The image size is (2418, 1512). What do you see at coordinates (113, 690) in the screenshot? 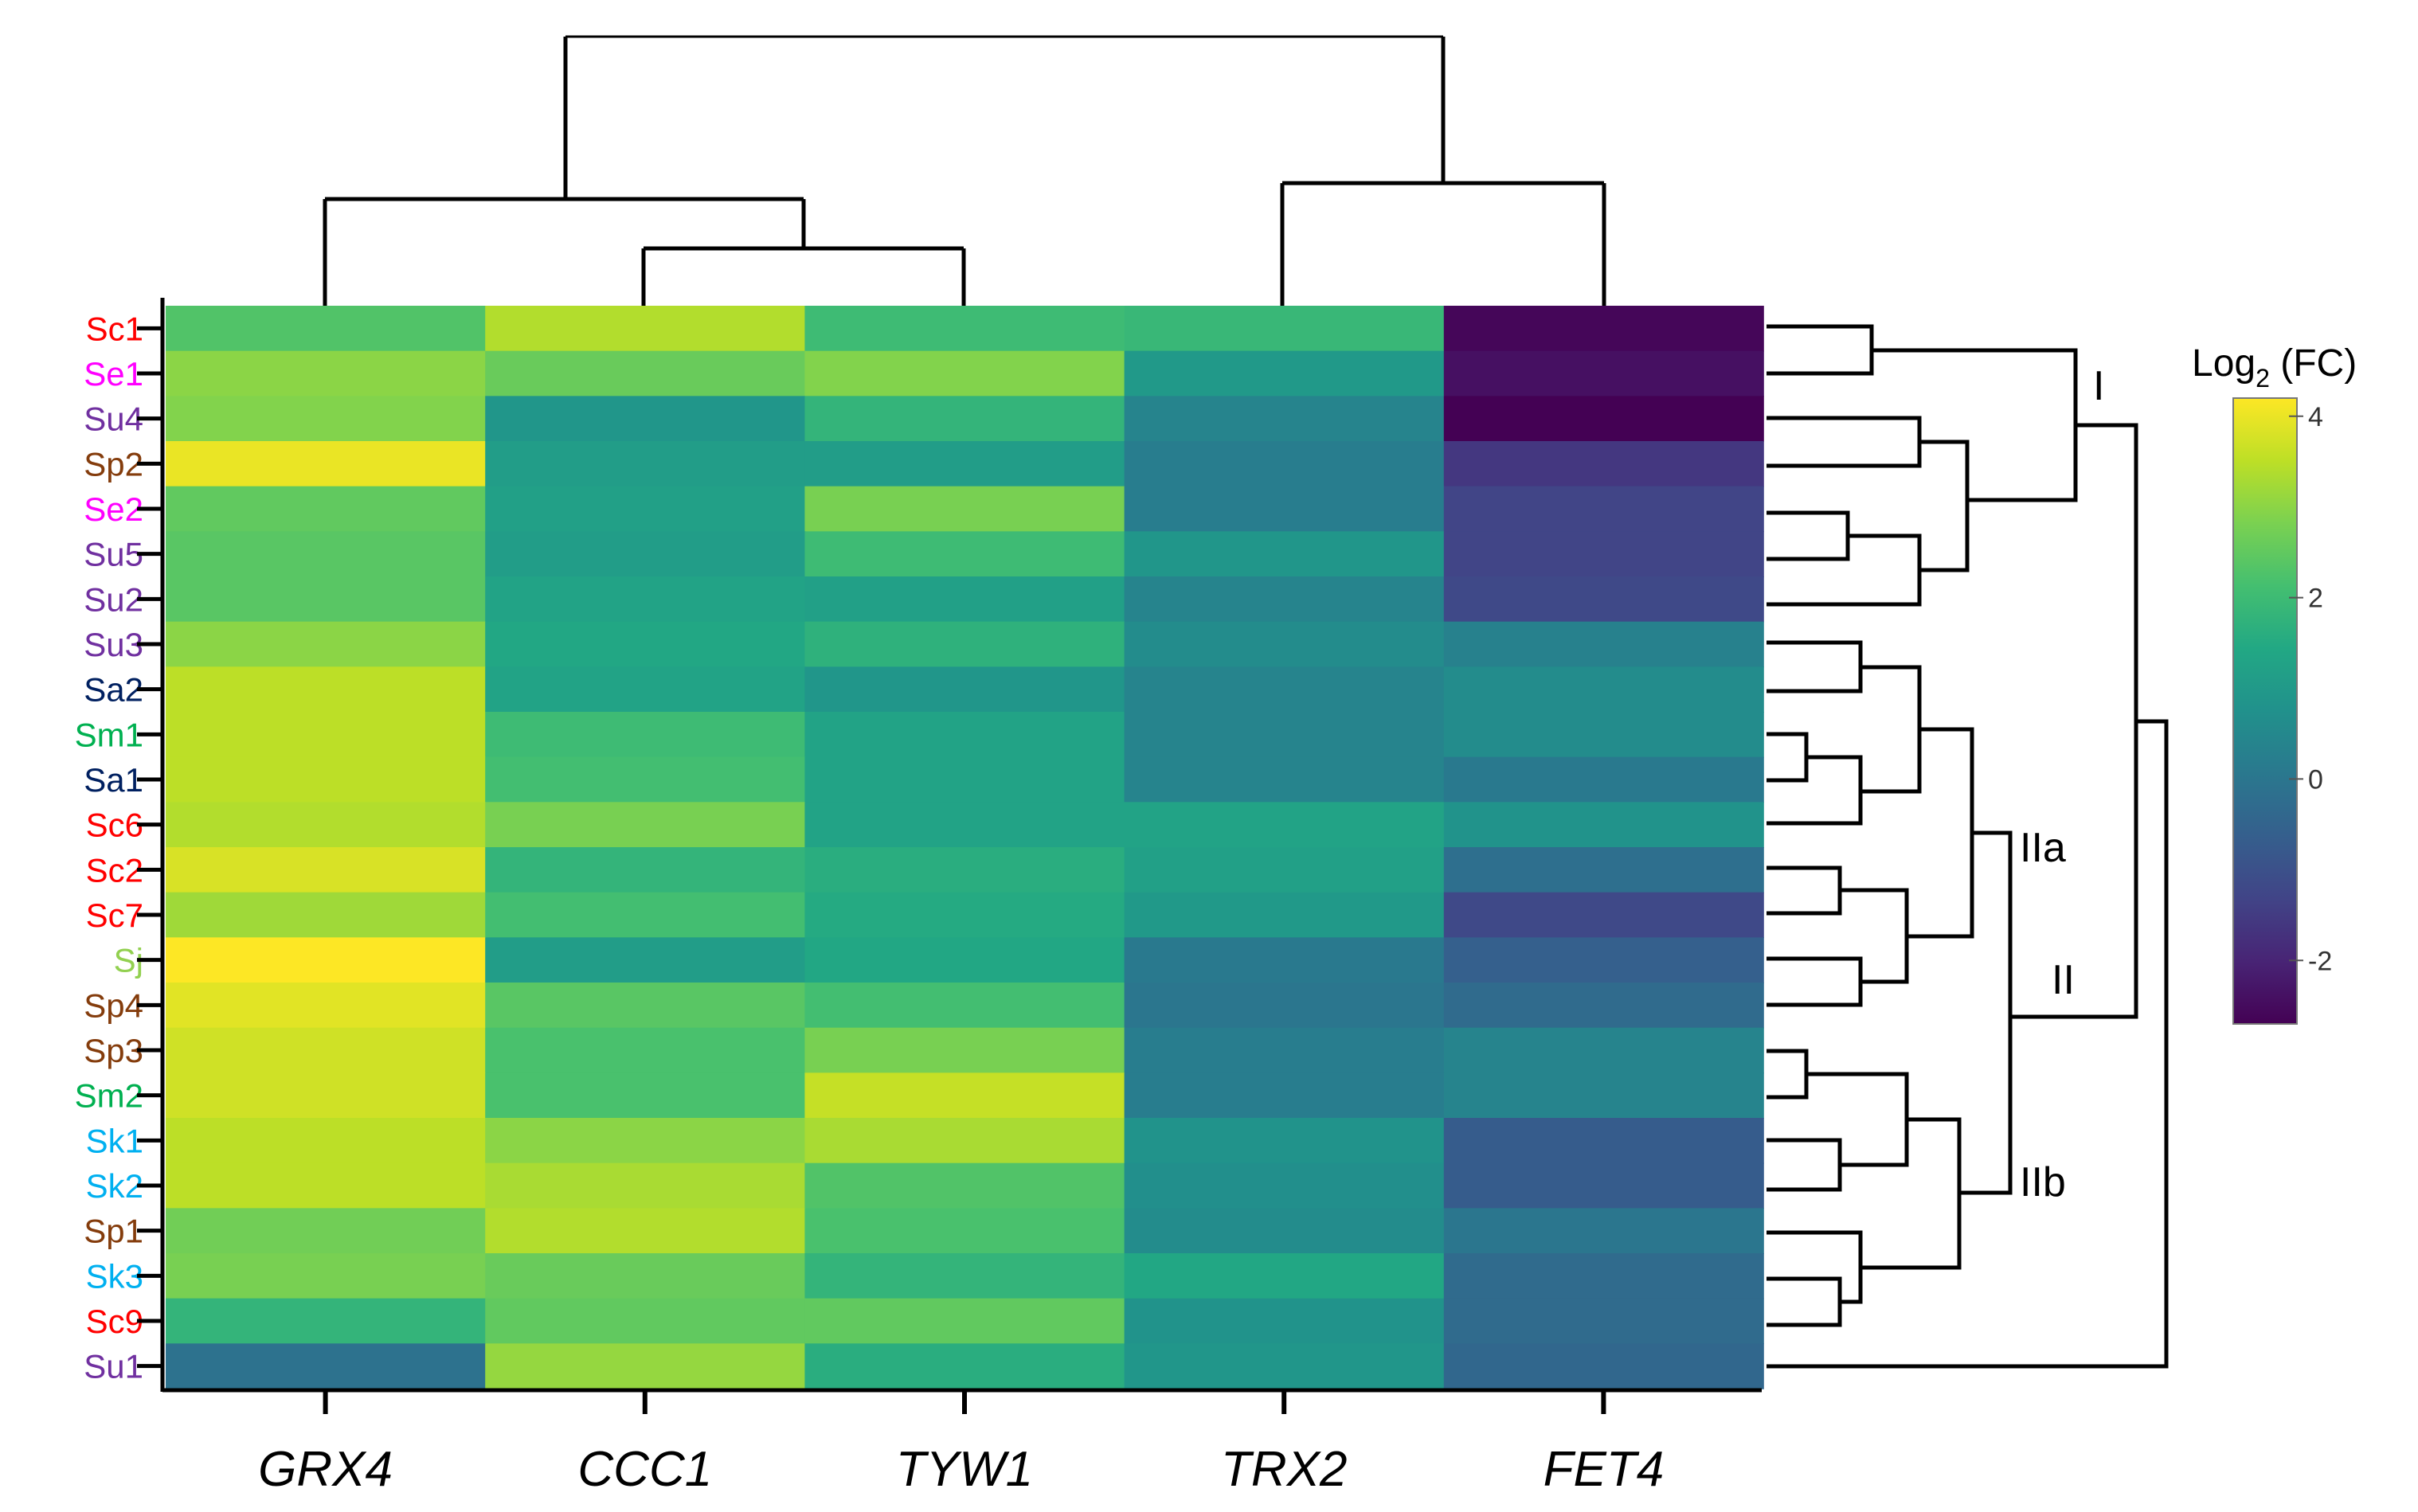
I see `row-label-Sa2: Sa2` at bounding box center [113, 690].